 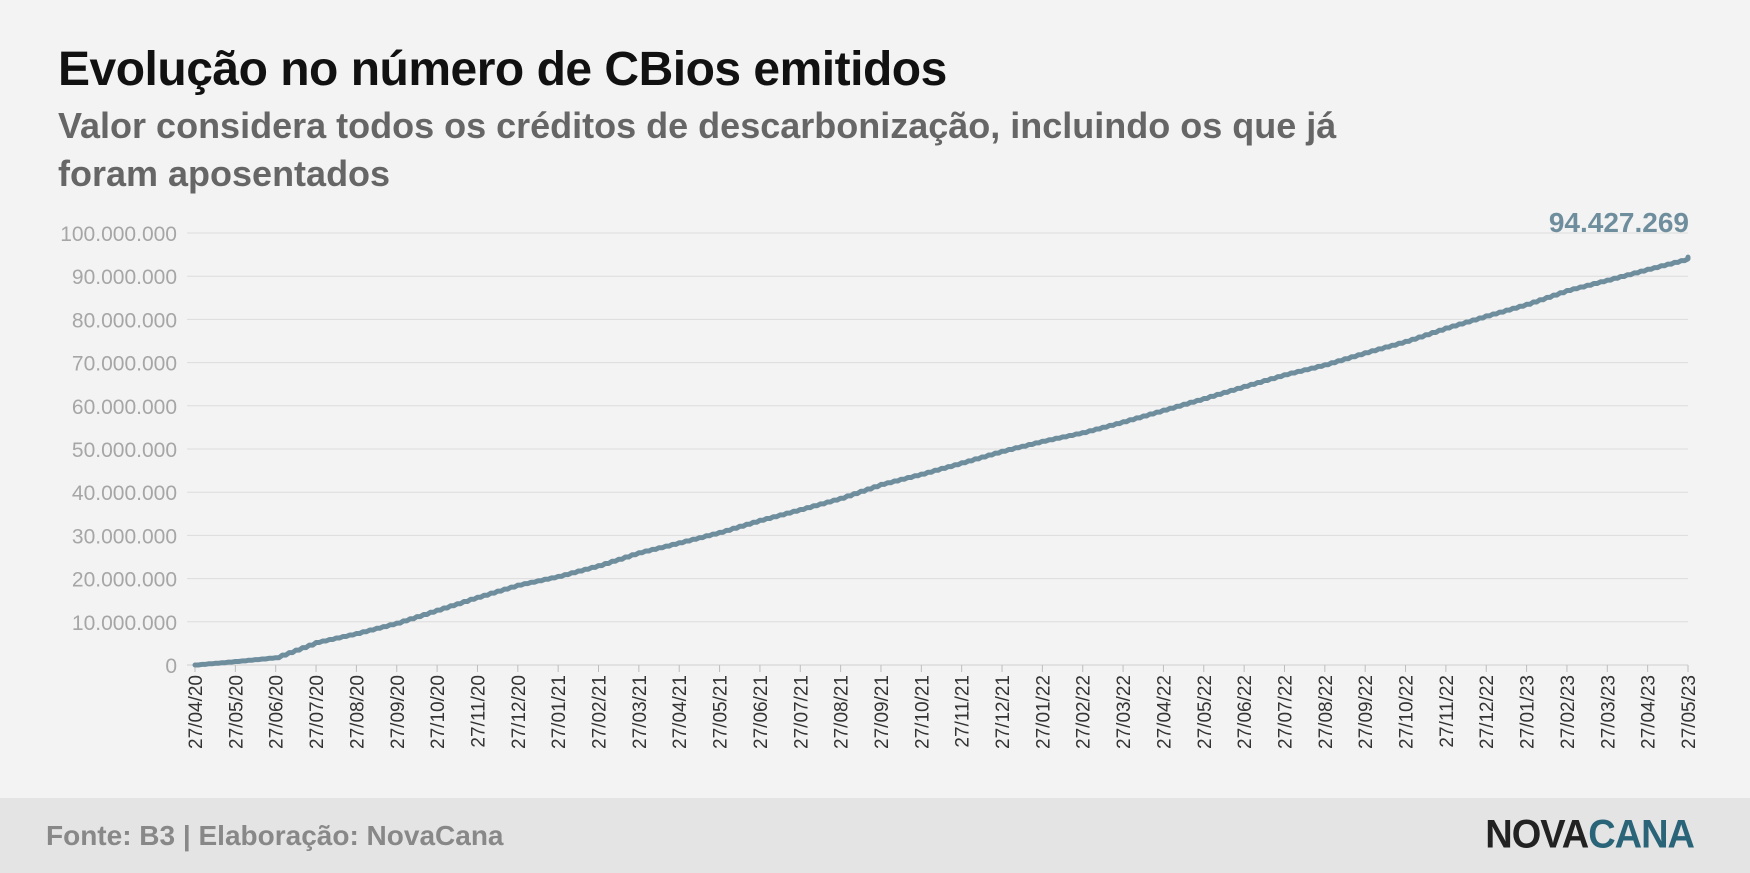 I want to click on x-tick-label: 27/04/20, so click(x=196, y=712).